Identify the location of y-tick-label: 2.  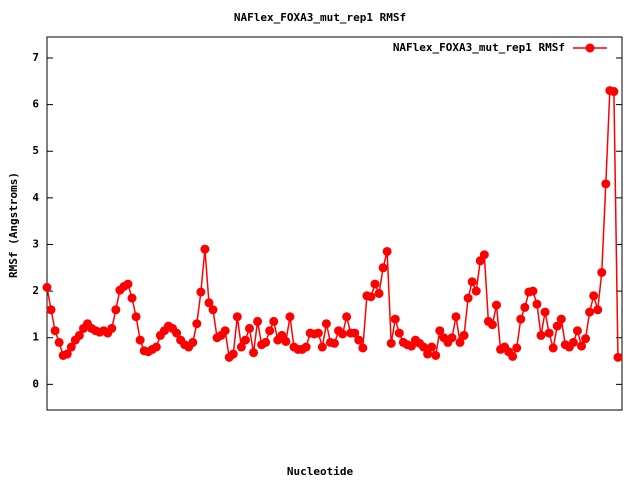
(35, 290).